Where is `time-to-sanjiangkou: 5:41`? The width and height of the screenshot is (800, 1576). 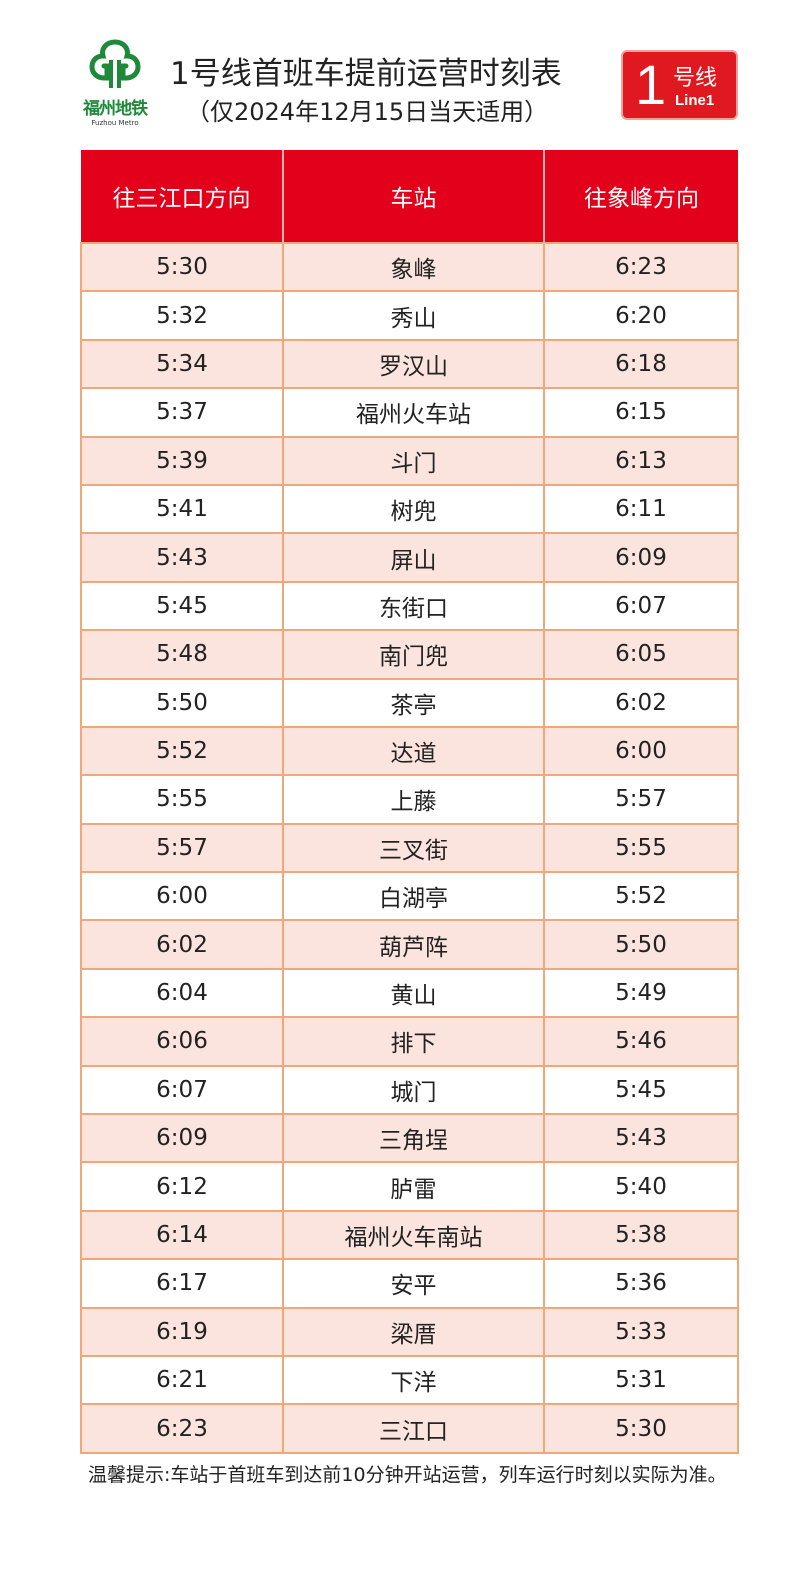 time-to-sanjiangkou: 5:41 is located at coordinates (182, 509).